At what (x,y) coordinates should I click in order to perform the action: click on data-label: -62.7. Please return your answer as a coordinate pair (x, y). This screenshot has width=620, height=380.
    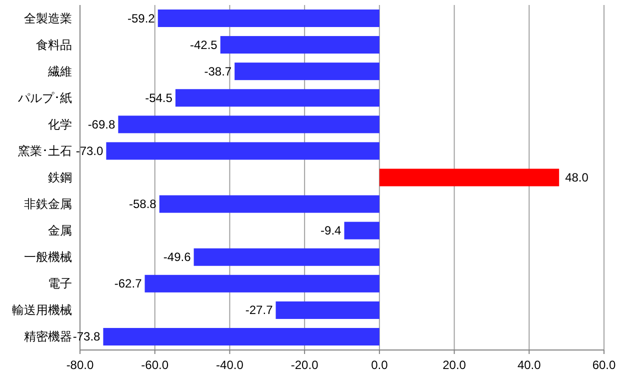
    Looking at the image, I should click on (128, 283).